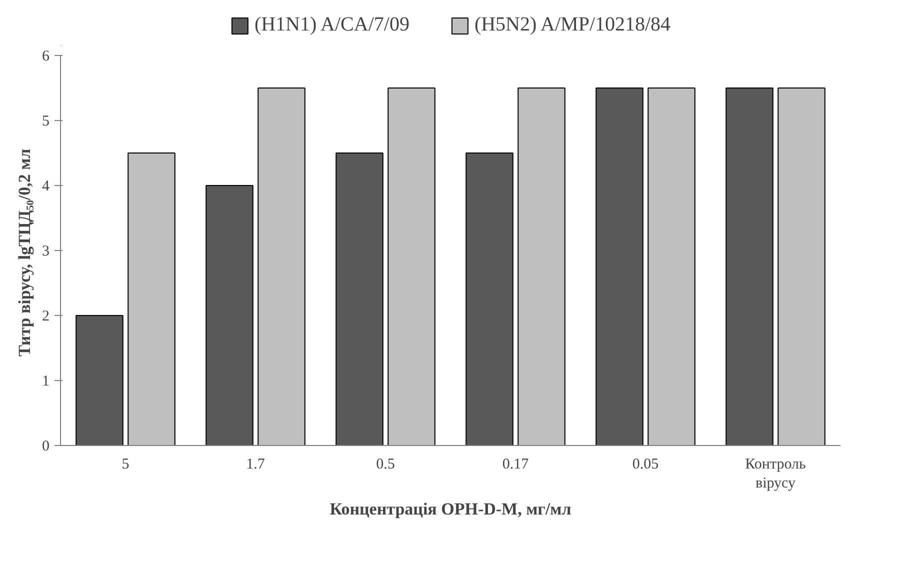 The width and height of the screenshot is (921, 576). I want to click on y-tick-label: 3, so click(46, 252).